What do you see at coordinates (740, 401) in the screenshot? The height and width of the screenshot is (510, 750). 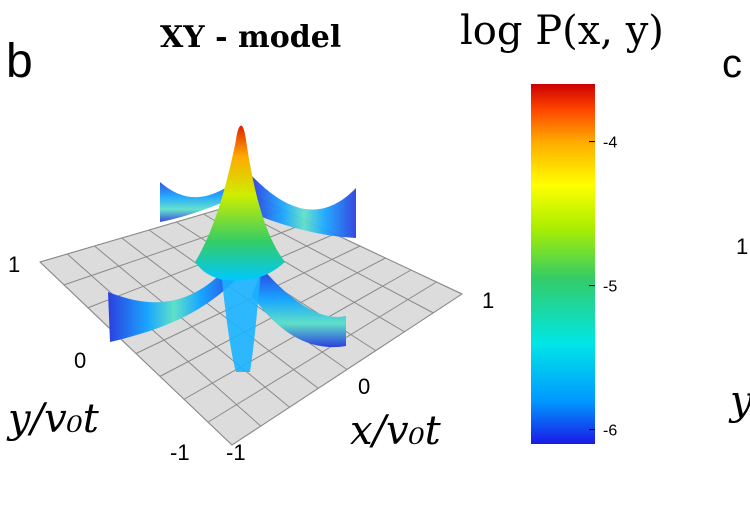 I see `next-panel-ylabel: y` at bounding box center [740, 401].